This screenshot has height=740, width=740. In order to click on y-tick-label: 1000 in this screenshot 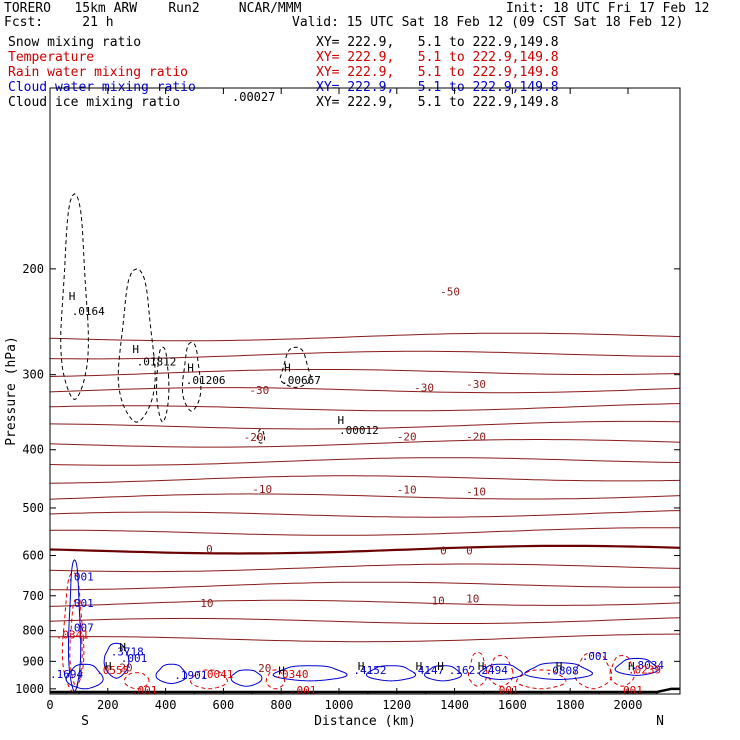, I will do `click(29, 689)`.